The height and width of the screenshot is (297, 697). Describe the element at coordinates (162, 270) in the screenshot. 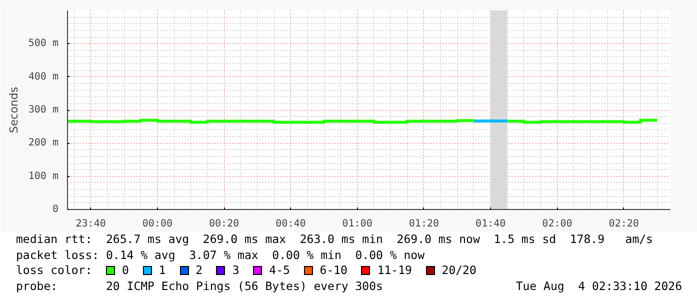

I see `legend-label: 1` at that location.